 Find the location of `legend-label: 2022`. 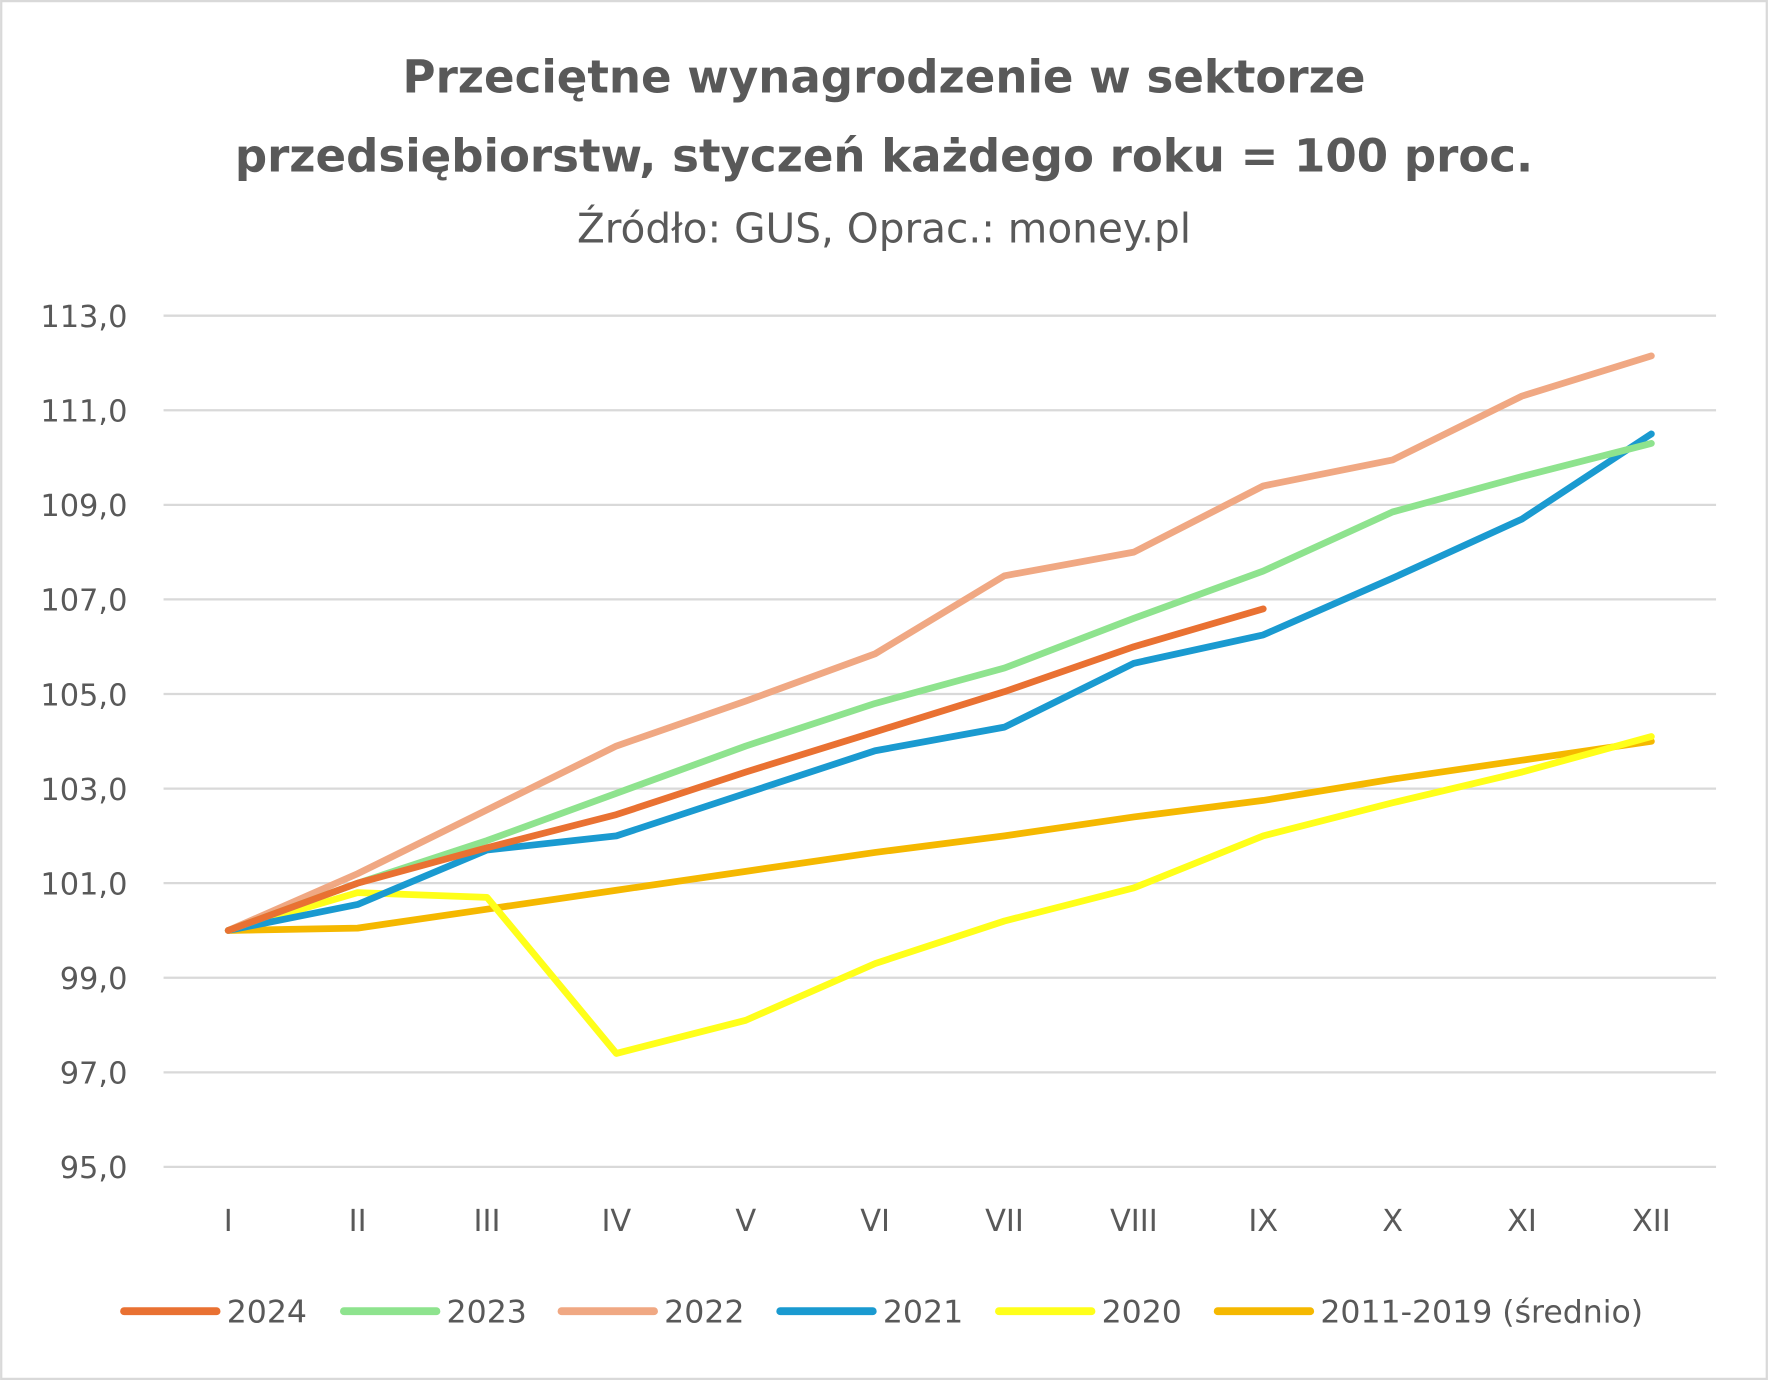

legend-label: 2022 is located at coordinates (704, 1313).